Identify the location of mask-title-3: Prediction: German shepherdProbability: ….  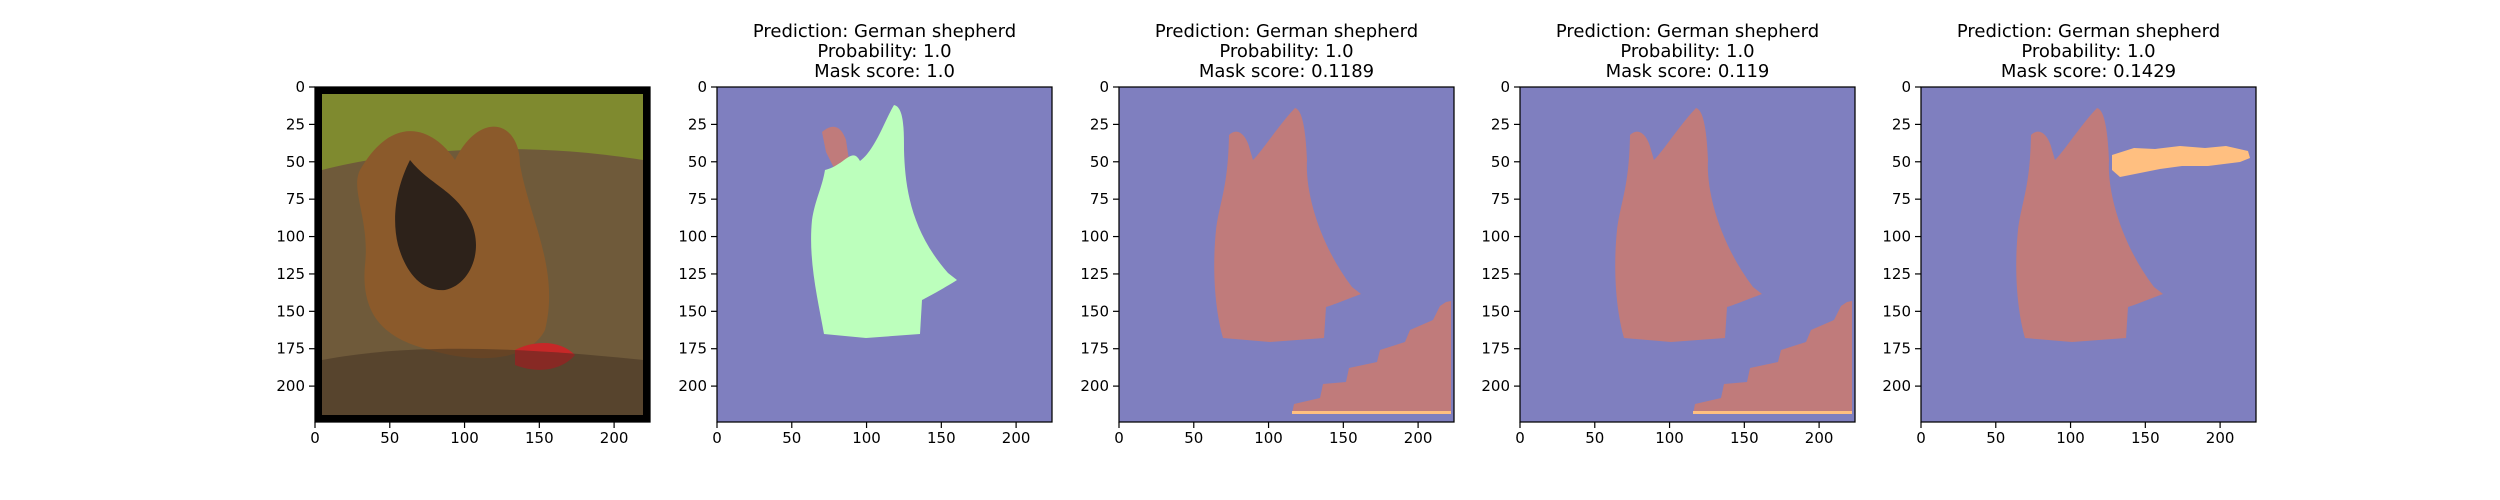
(1687, 51).